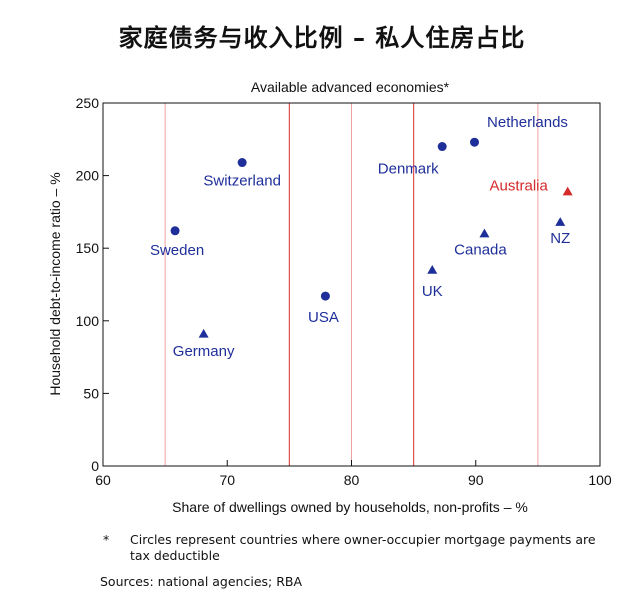  Describe the element at coordinates (201, 581) in the screenshot. I see `sources-note: Sources: national agencies; RBA` at that location.